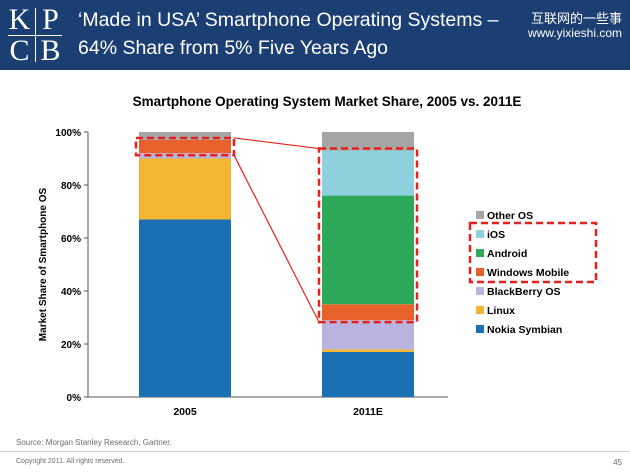 Image resolution: width=630 pixels, height=474 pixels. I want to click on legend-label-blackberry-os: BlackBerry OS, so click(524, 292).